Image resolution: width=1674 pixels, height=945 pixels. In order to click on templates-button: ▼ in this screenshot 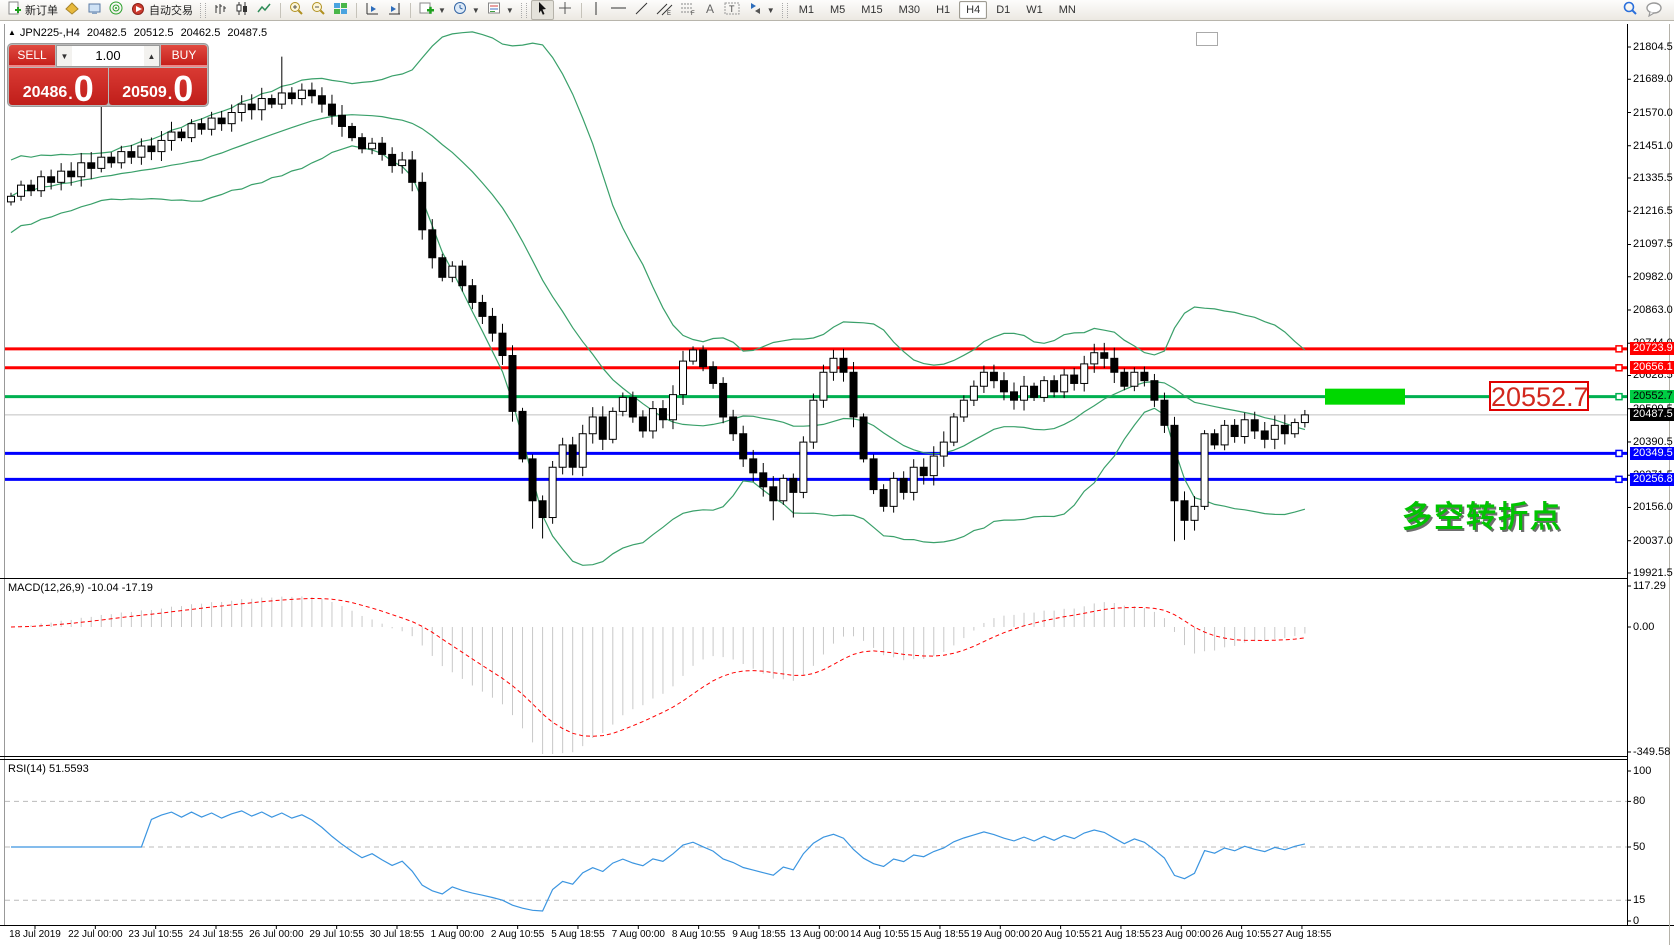, I will do `click(500, 10)`.